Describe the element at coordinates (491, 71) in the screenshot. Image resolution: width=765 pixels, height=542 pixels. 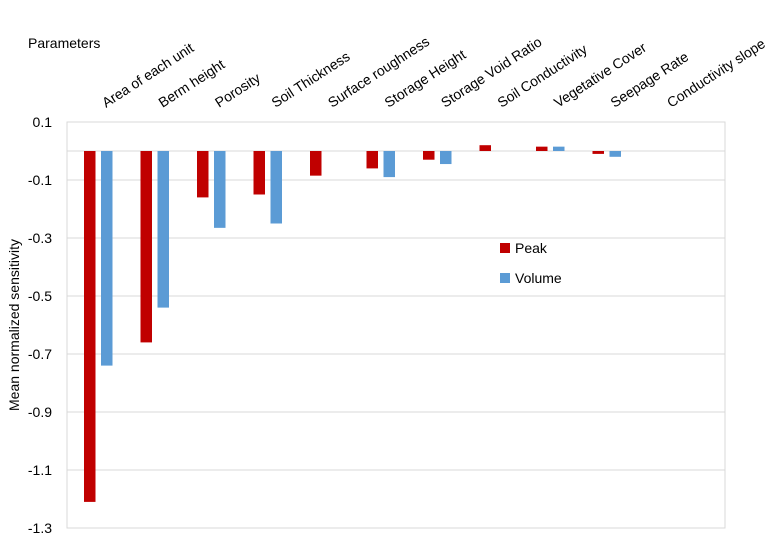
I see `x-category-label: Storage Void Ratio` at that location.